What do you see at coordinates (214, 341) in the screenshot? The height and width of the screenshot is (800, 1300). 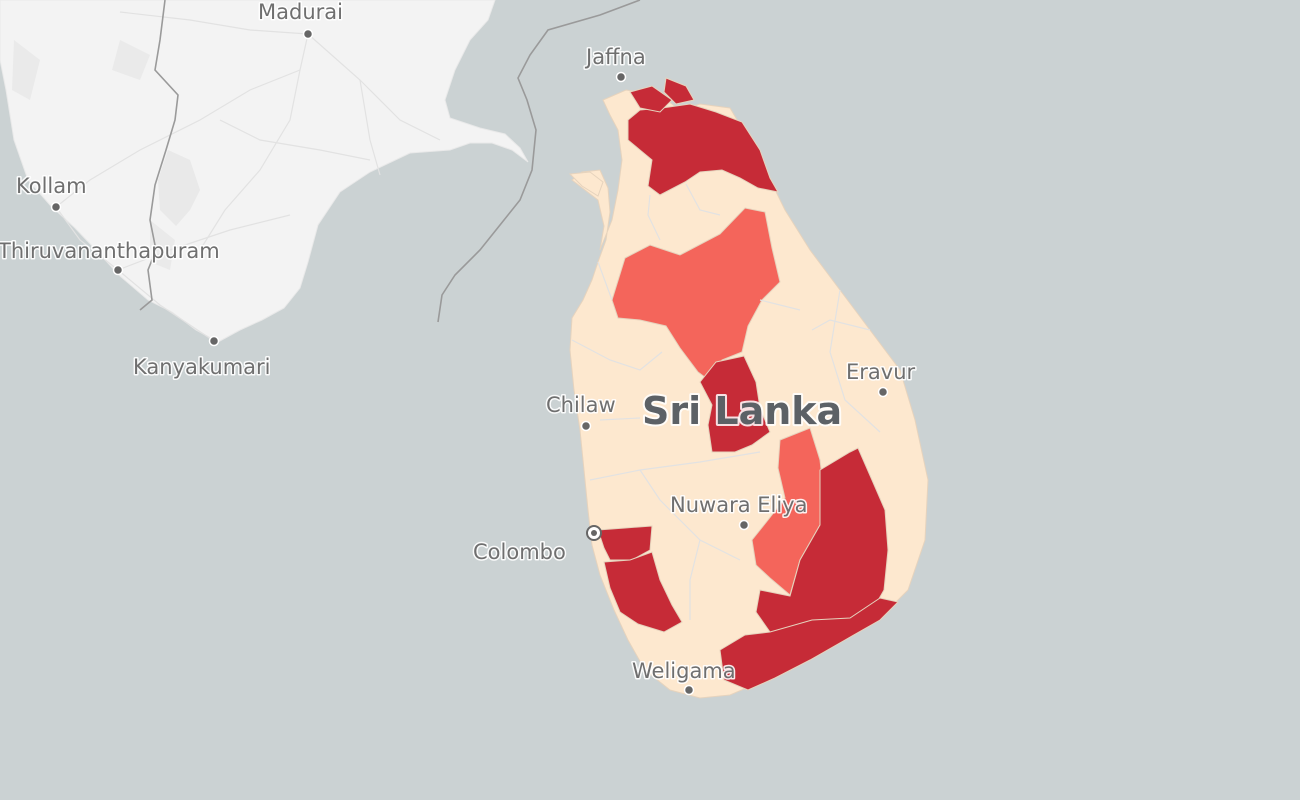 I see `kanyakumari-dot` at bounding box center [214, 341].